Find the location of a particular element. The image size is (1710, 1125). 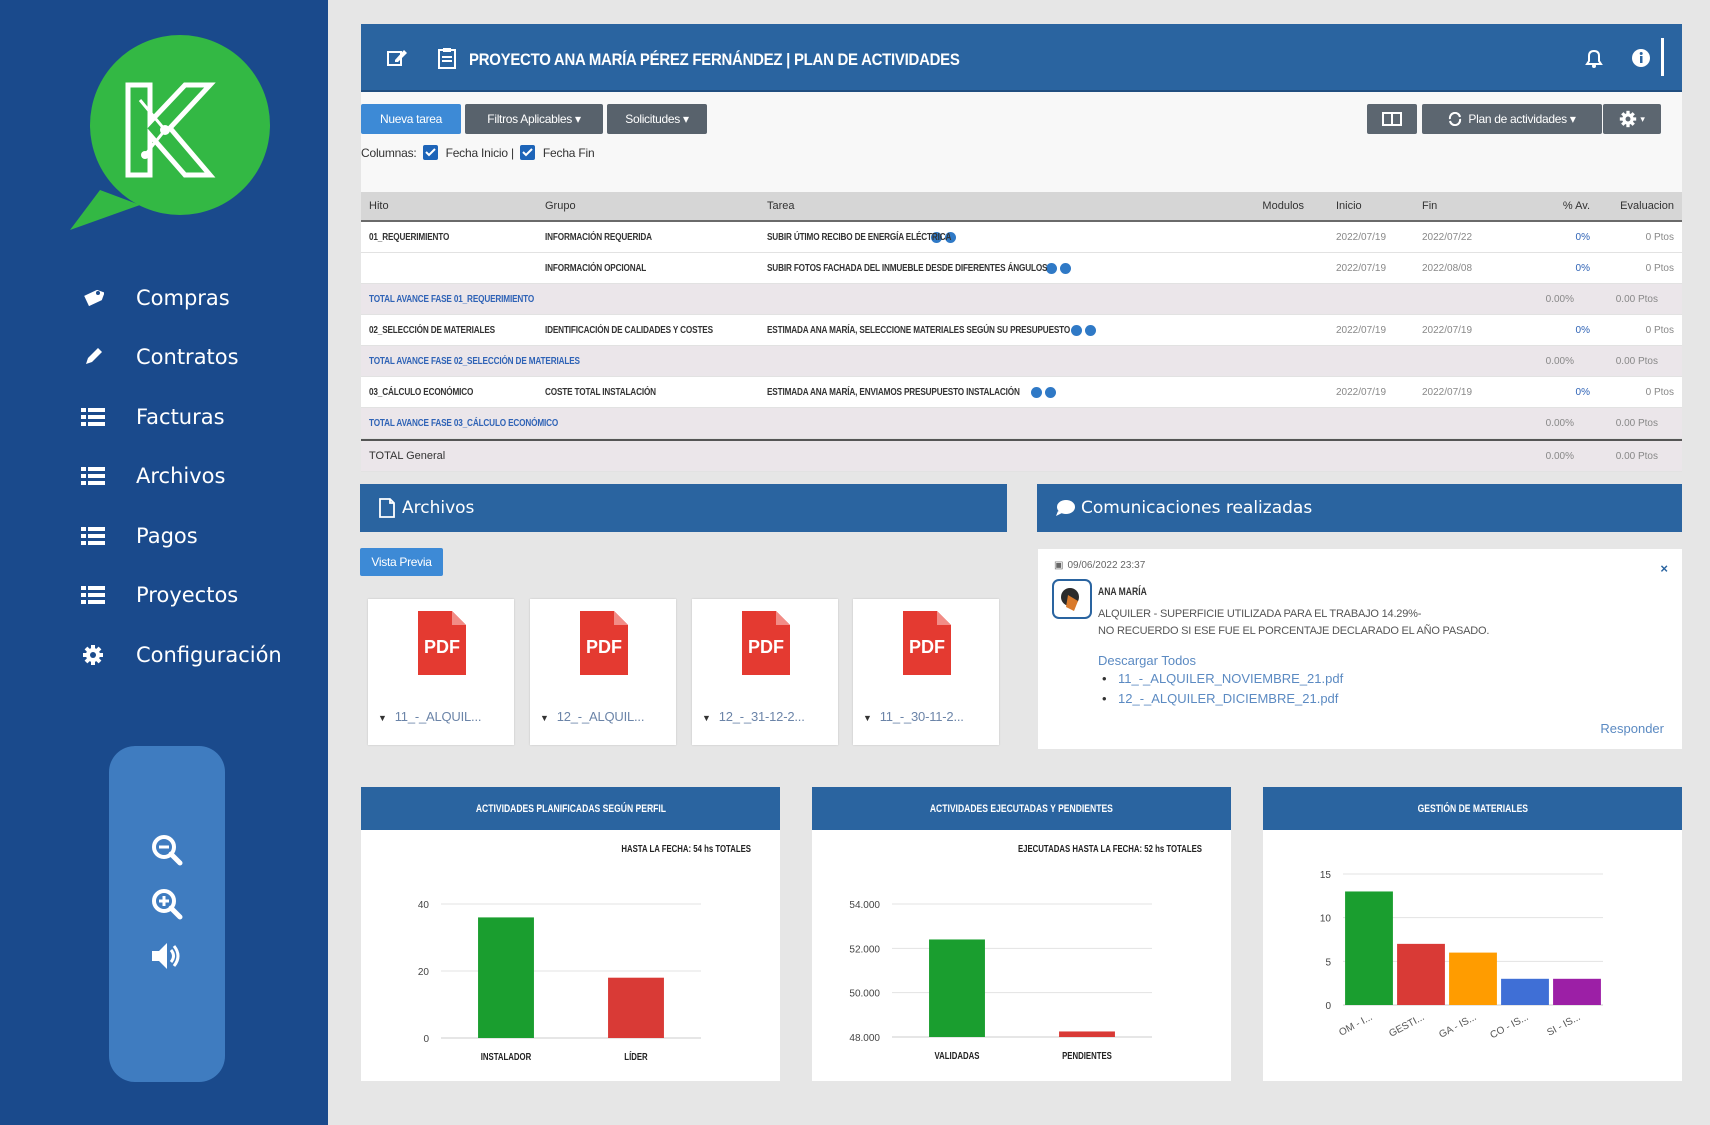

gear-icon is located at coordinates (1628, 119).